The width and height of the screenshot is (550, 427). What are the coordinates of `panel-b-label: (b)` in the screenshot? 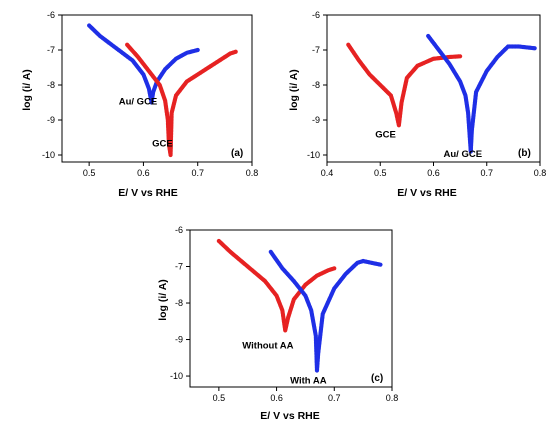 It's located at (524, 153).